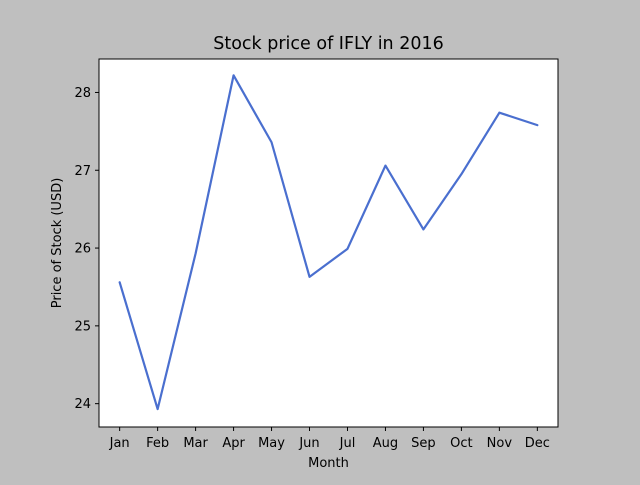  What do you see at coordinates (82, 171) in the screenshot?
I see `y-tick-label: 27` at bounding box center [82, 171].